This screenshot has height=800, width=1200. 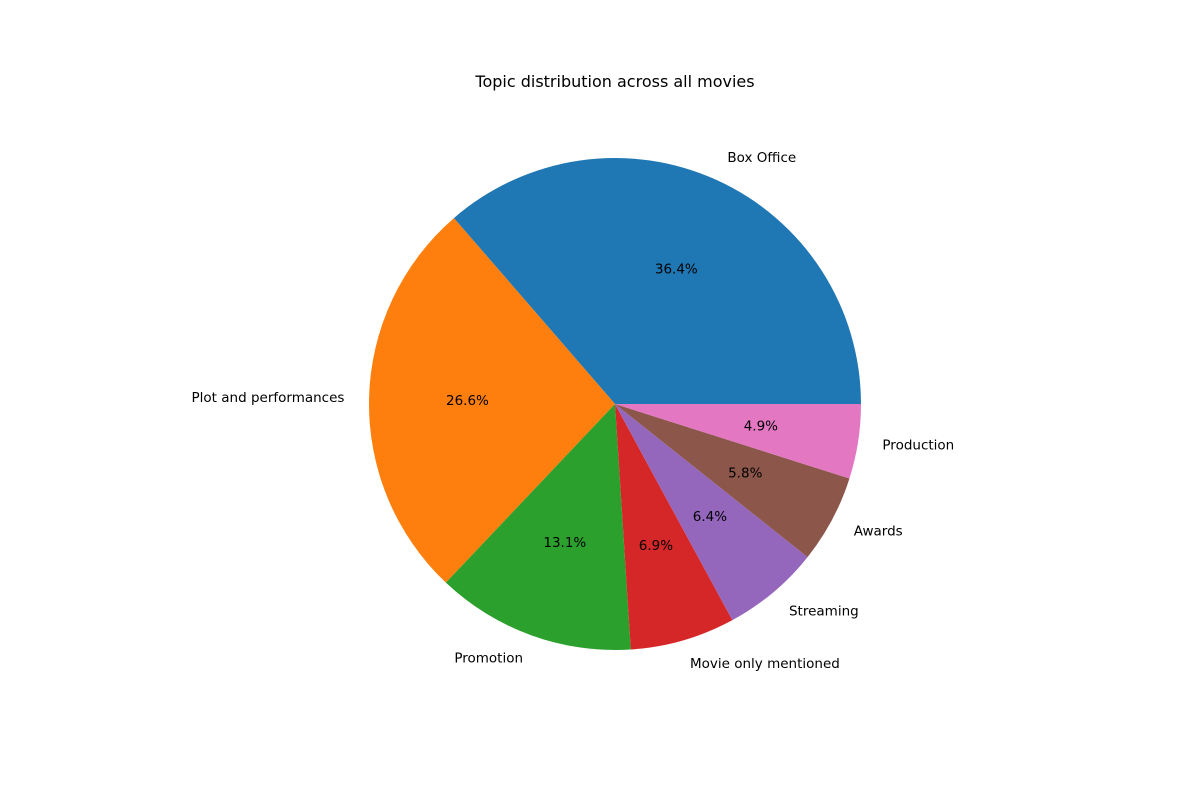 I want to click on pie-slice-promotion, so click(x=538, y=527).